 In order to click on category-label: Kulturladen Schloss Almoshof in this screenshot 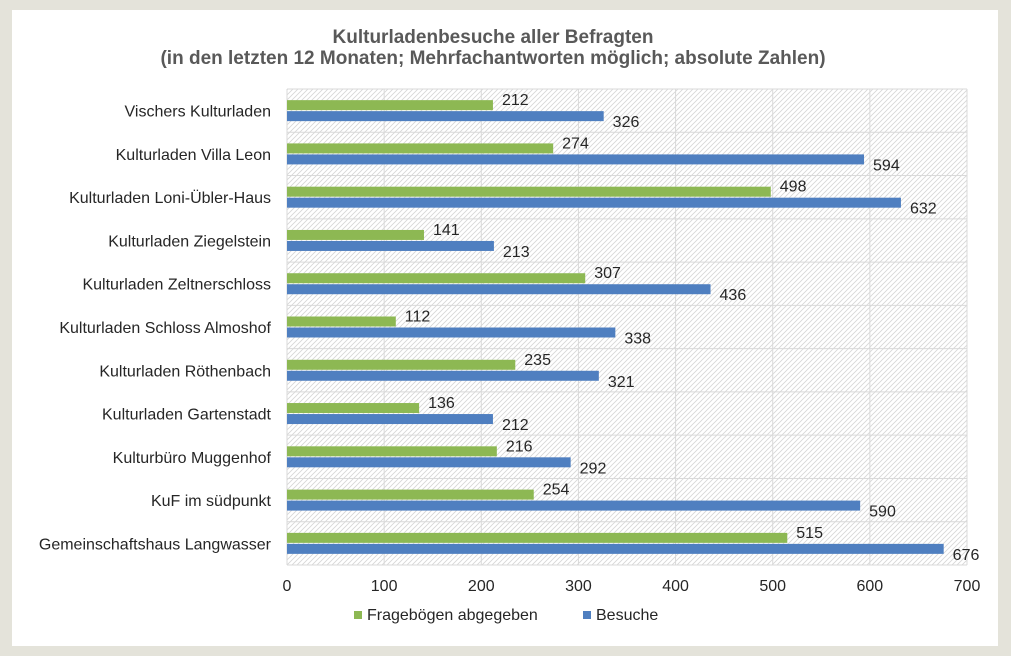, I will do `click(165, 328)`.